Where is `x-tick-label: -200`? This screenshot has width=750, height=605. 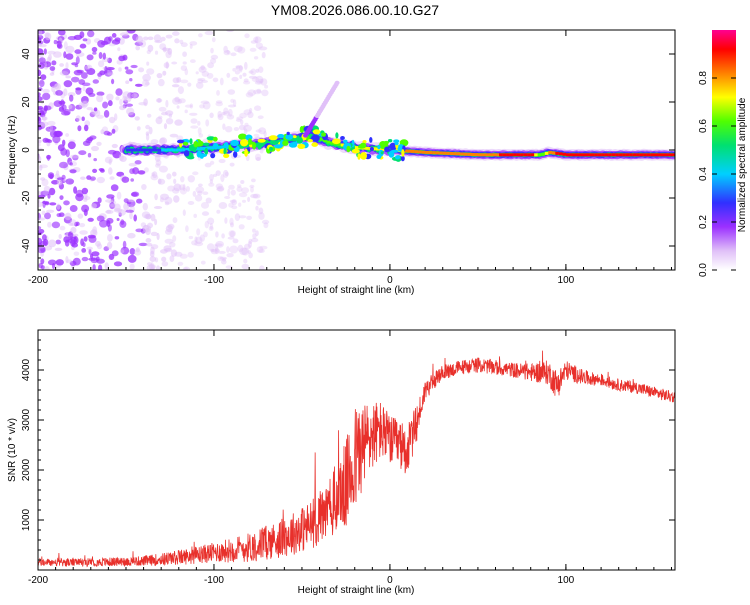
x-tick-label: -200 is located at coordinates (38, 580).